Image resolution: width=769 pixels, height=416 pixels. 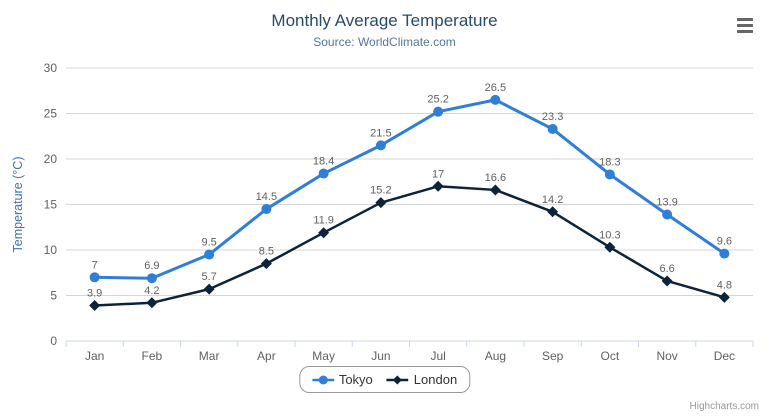 What do you see at coordinates (209, 356) in the screenshot?
I see `x-tick-label: Mar` at bounding box center [209, 356].